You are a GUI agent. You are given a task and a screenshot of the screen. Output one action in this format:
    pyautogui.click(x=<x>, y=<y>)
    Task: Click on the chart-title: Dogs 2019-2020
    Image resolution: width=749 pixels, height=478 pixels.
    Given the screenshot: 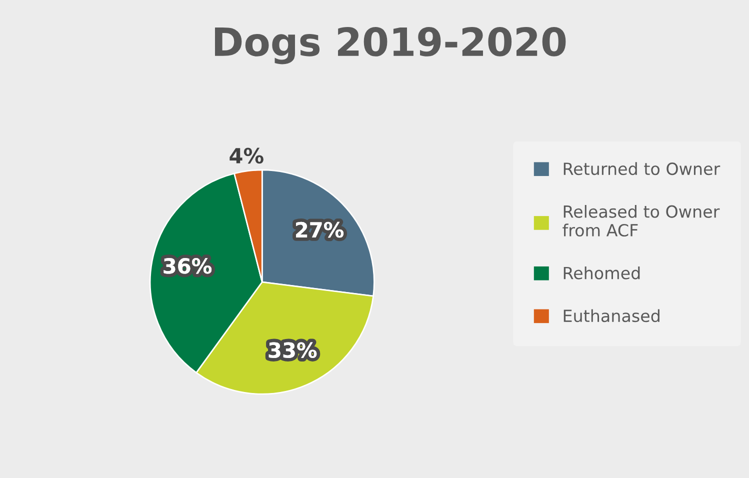 What is the action you would take?
    pyautogui.click(x=390, y=45)
    